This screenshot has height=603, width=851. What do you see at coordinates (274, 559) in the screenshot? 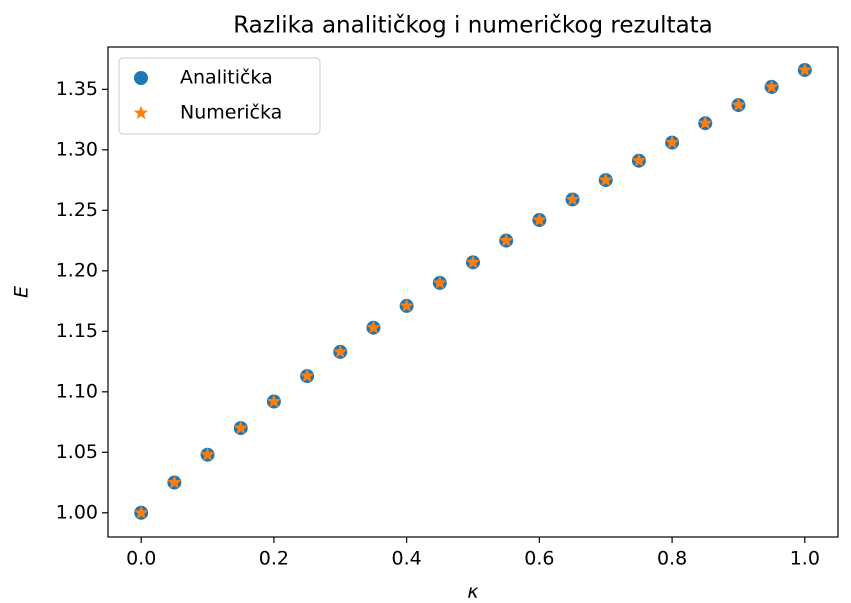
I see `x-tick-label: 0.2` at bounding box center [274, 559].